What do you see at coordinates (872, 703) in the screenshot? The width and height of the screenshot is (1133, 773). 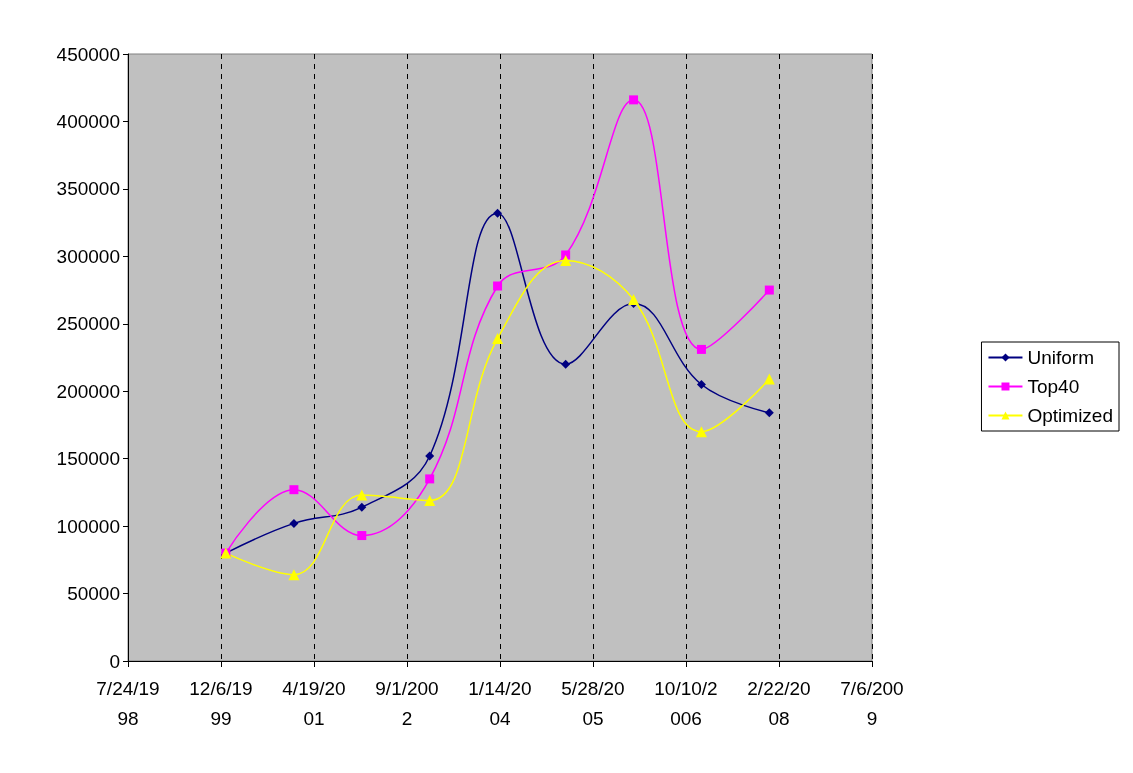 I see `x-tick-label: 7/6/2009` at bounding box center [872, 703].